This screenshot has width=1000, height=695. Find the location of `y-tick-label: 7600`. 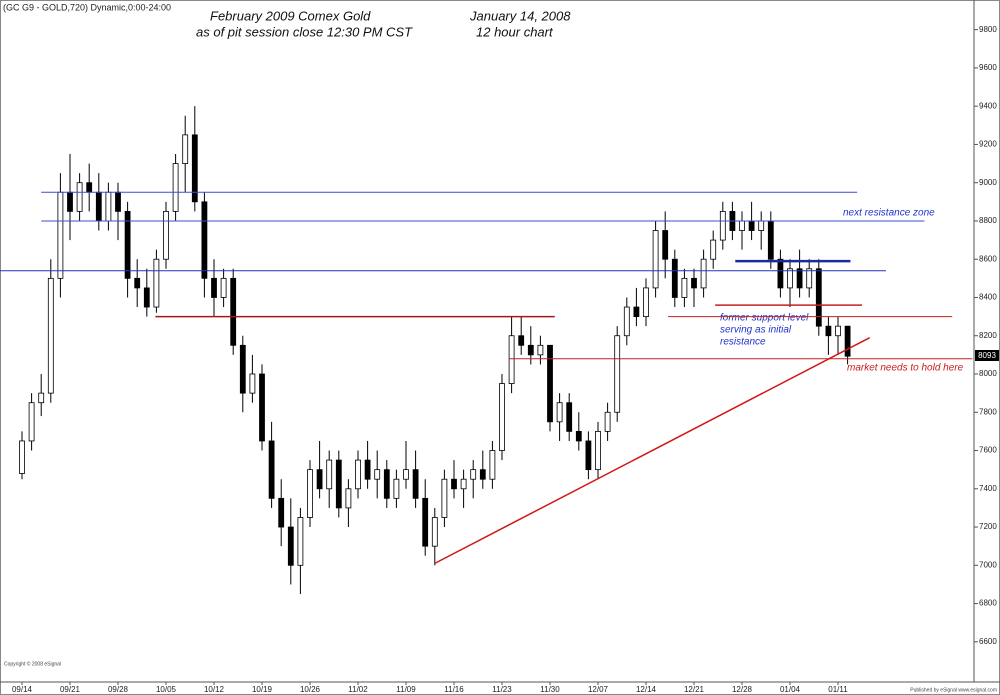

y-tick-label: 7600 is located at coordinates (988, 450).